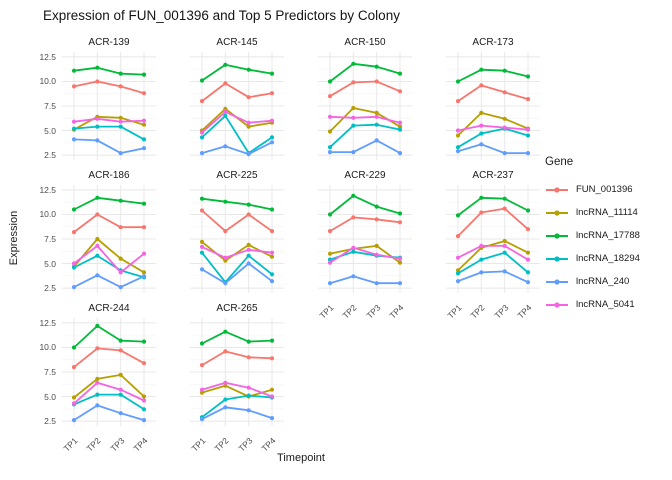 This screenshot has height=480, width=672. What do you see at coordinates (109, 175) in the screenshot?
I see `facet-title: ACR-186` at bounding box center [109, 175].